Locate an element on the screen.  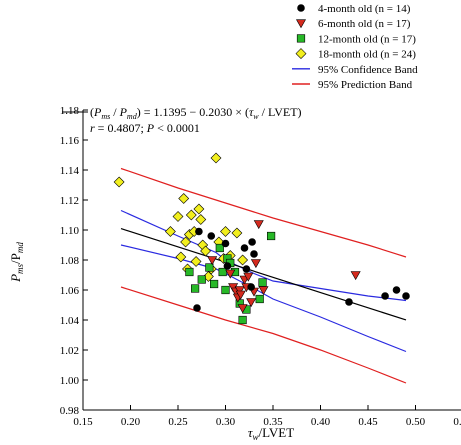
legend-swatch-diamond is located at coordinates (301, 54).